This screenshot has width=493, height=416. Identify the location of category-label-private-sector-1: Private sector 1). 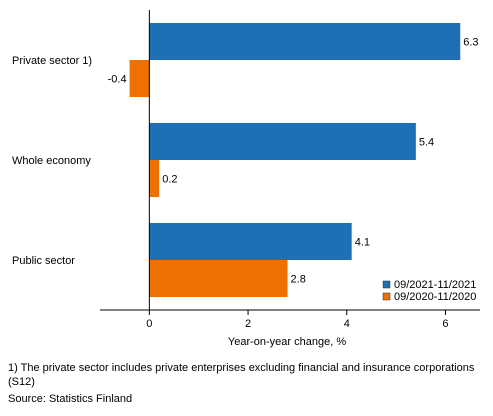
(52, 61).